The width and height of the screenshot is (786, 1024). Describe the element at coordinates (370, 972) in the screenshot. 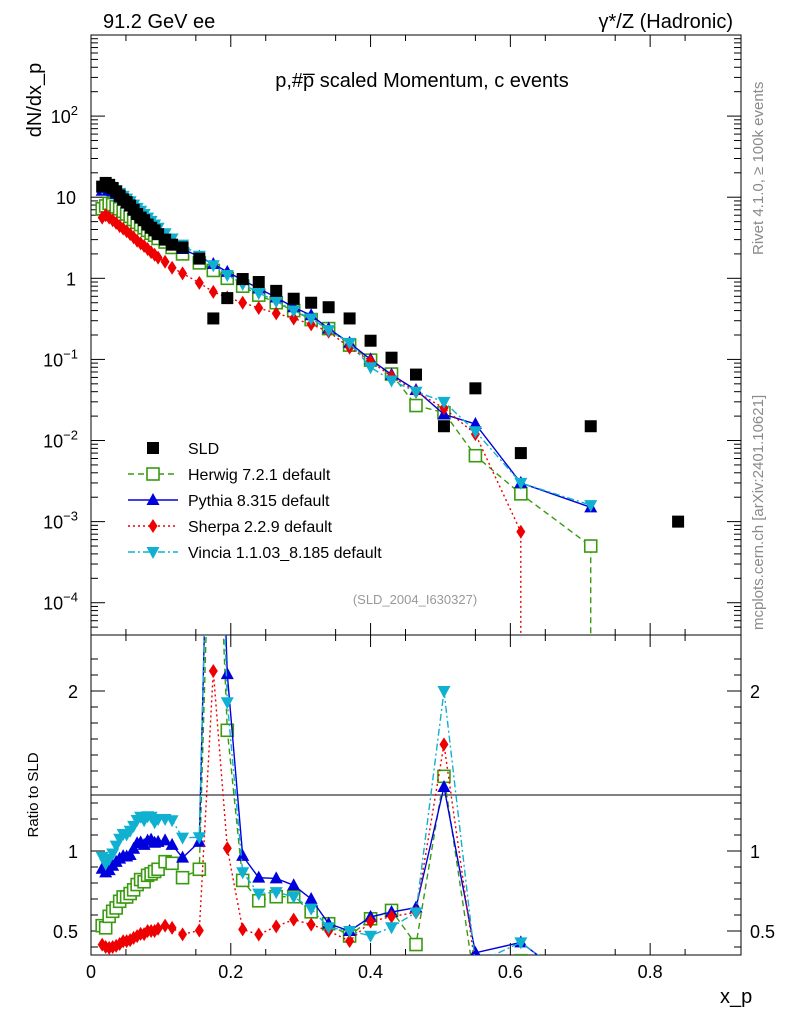

I see `x-tick-label: 0.4` at that location.